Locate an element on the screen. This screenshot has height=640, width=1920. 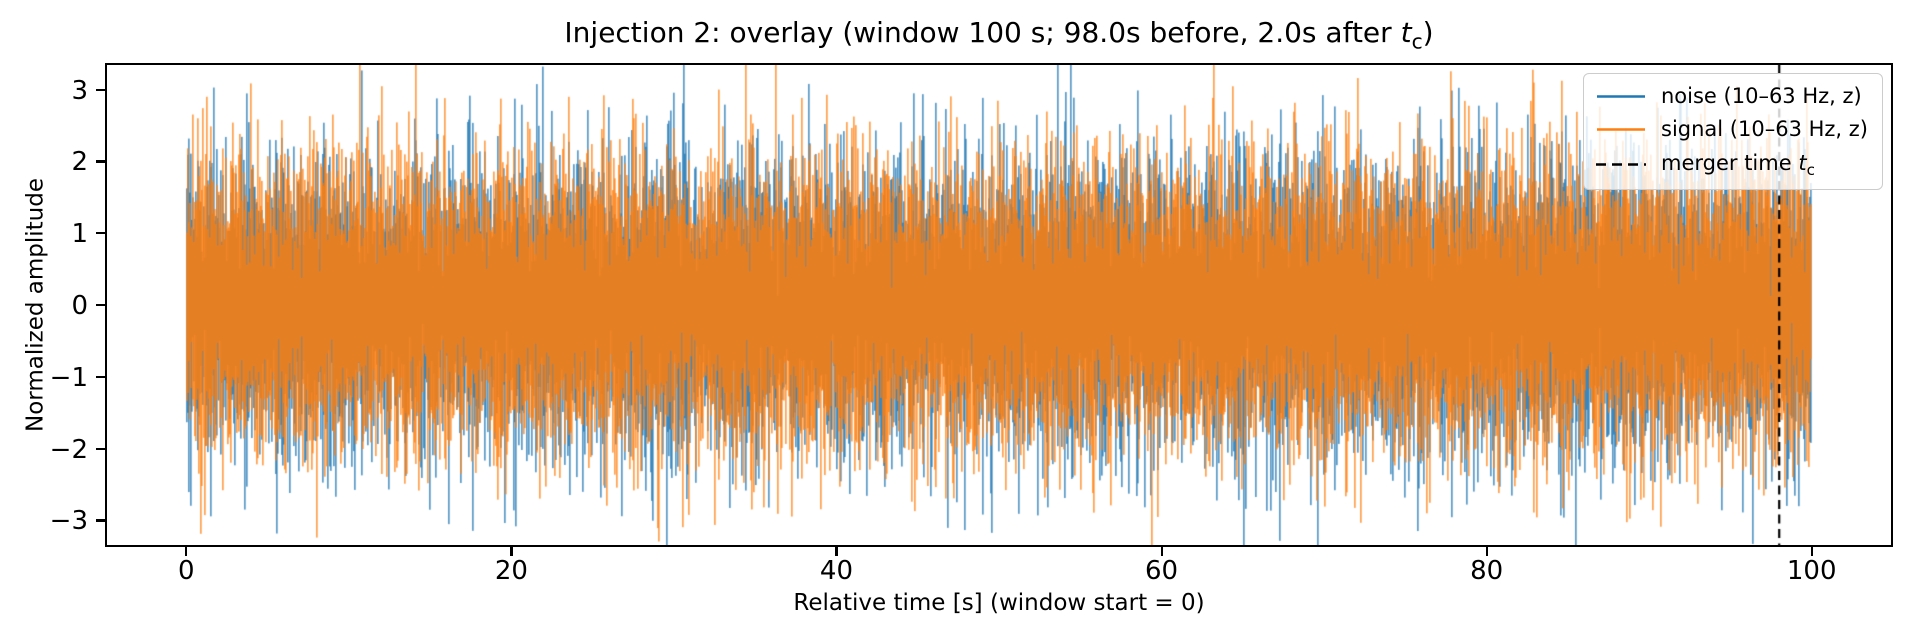
legend-entry-signal: signal (10–63 Hz, z) is located at coordinates (1732, 129).